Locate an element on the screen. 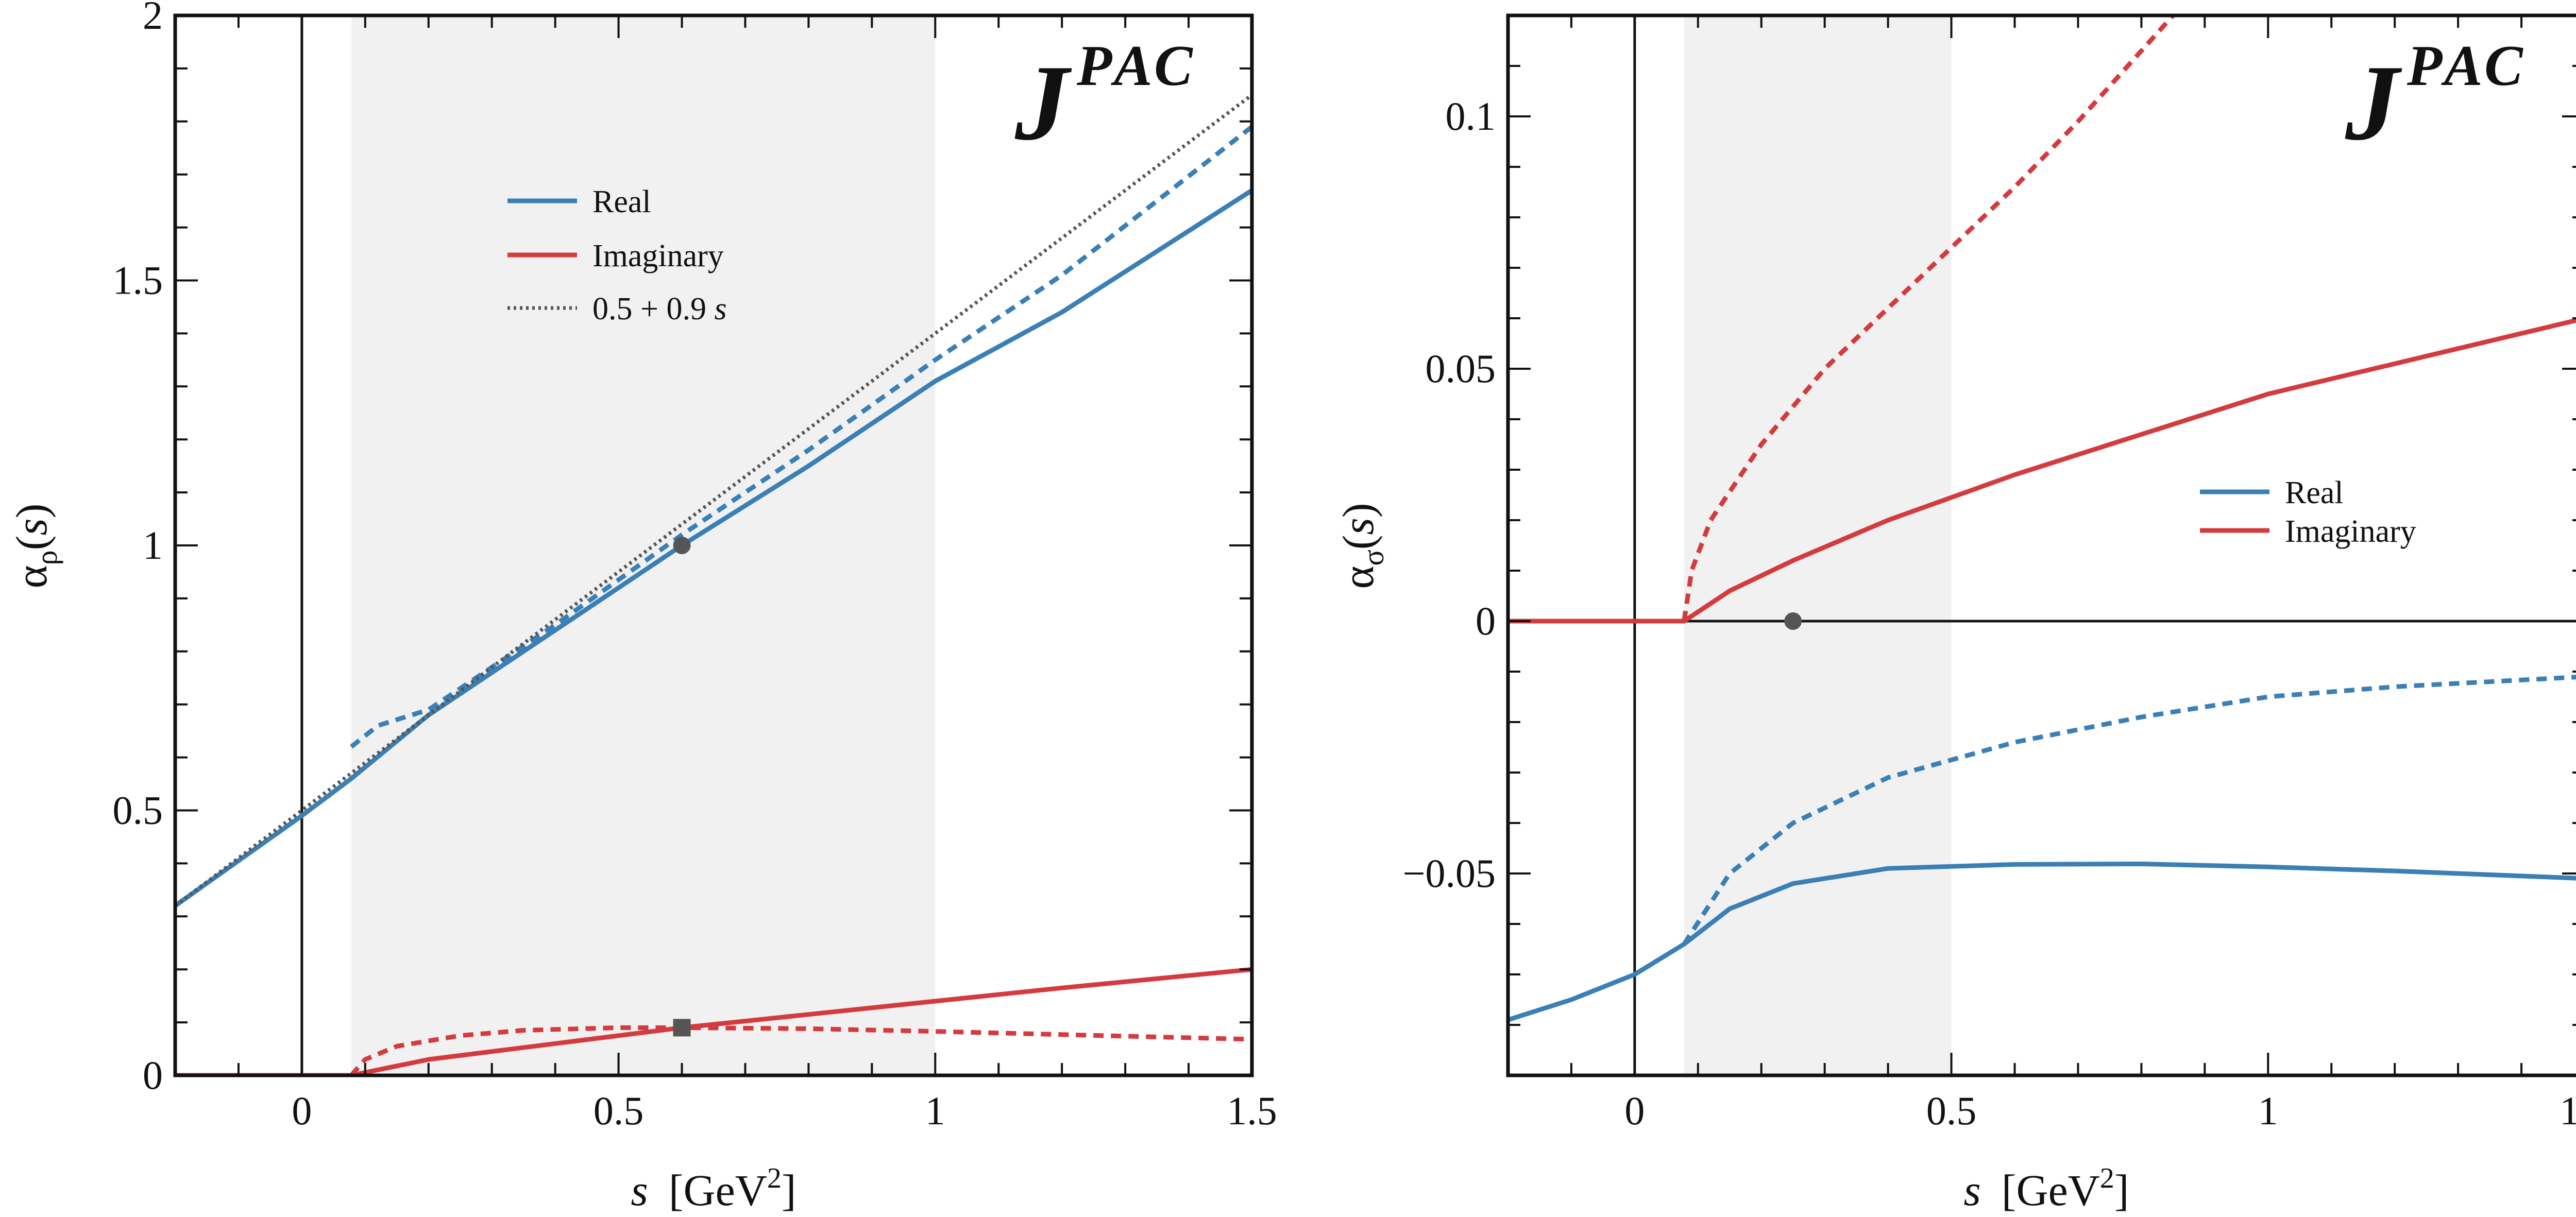 The image size is (2576, 1217). y-axis-title: ασ(s) is located at coordinates (1361, 546).